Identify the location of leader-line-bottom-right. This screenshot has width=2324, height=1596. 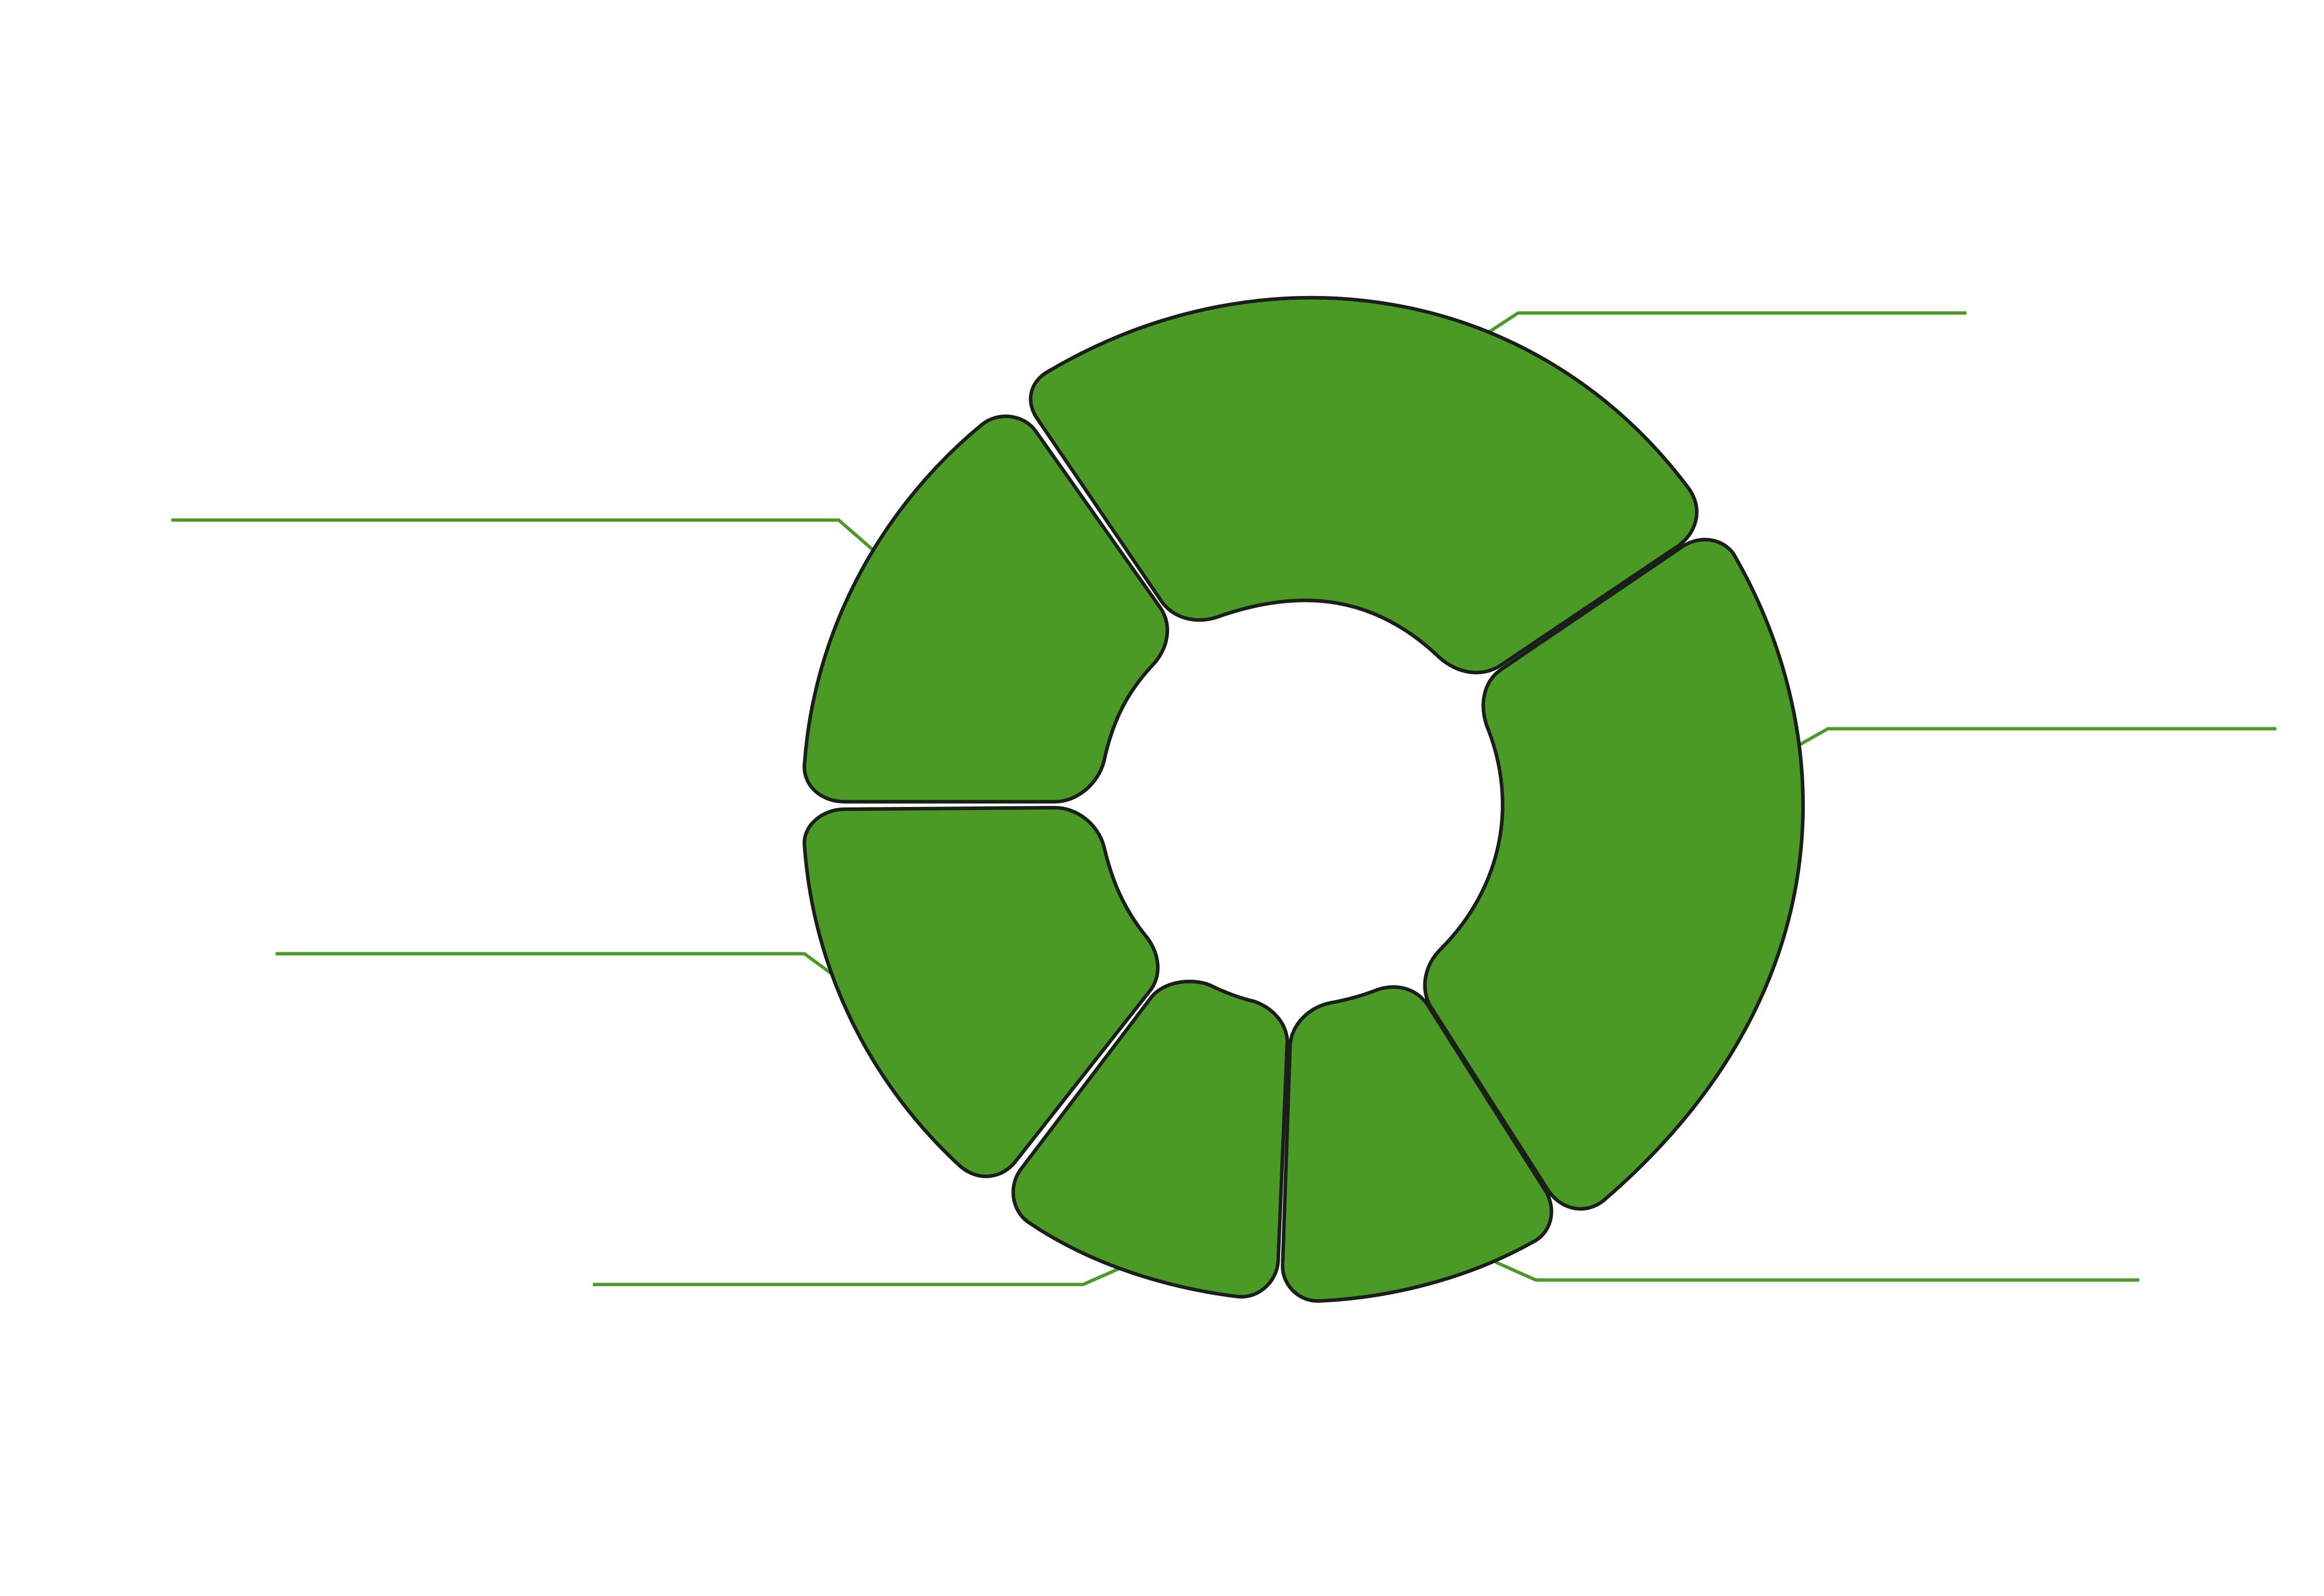
(1817, 1271).